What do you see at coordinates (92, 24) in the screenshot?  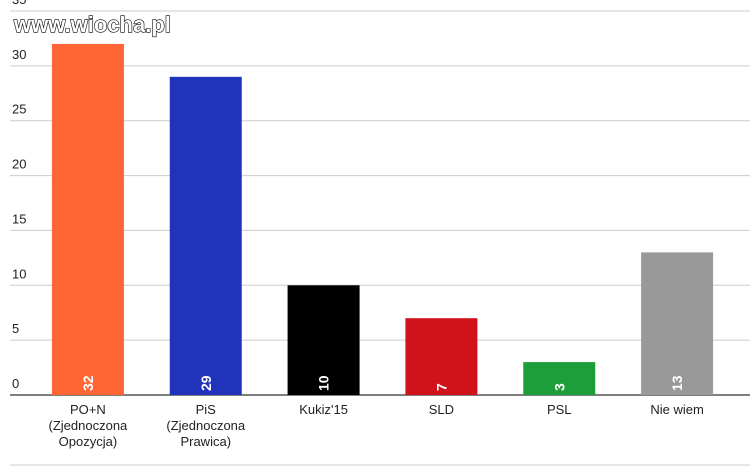 I see `watermark: www.wiocha.pl` at bounding box center [92, 24].